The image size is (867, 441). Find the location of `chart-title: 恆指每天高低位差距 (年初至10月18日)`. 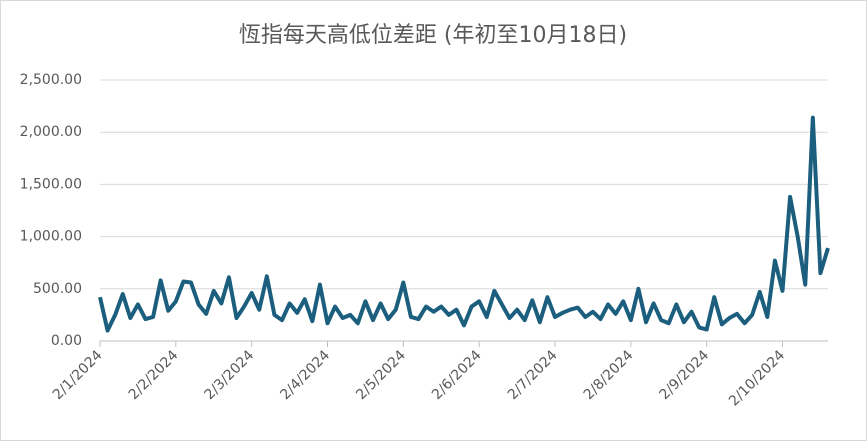

chart-title: 恆指每天高低位差距 (年初至10月18日) is located at coordinates (433, 35).